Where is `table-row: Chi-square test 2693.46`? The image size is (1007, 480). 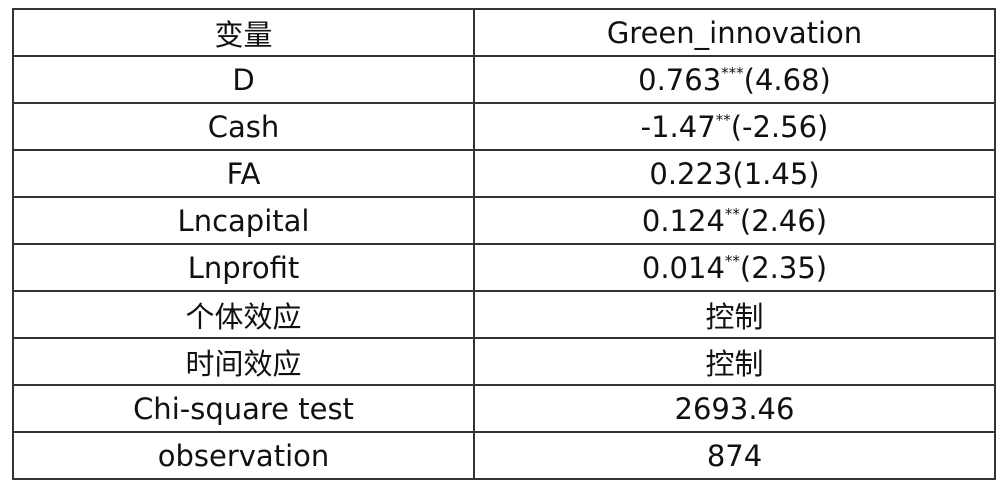
table-row: Chi-square test 2693.46 is located at coordinates (504, 408).